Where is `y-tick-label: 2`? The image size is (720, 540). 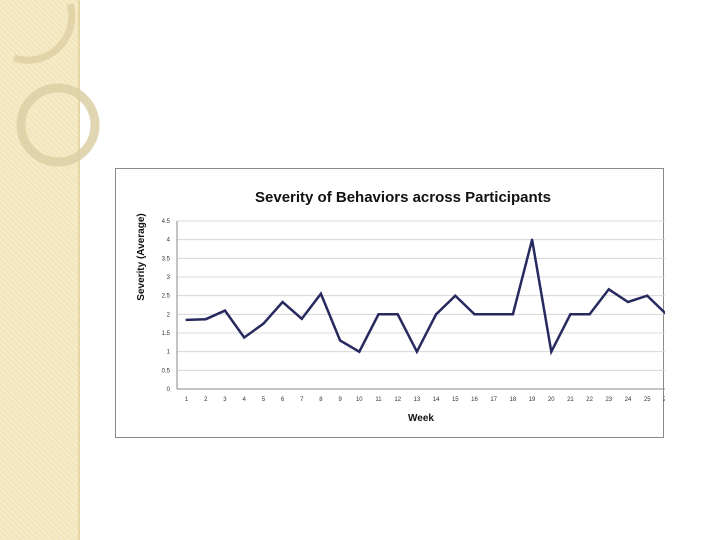 y-tick-label: 2 is located at coordinates (169, 315).